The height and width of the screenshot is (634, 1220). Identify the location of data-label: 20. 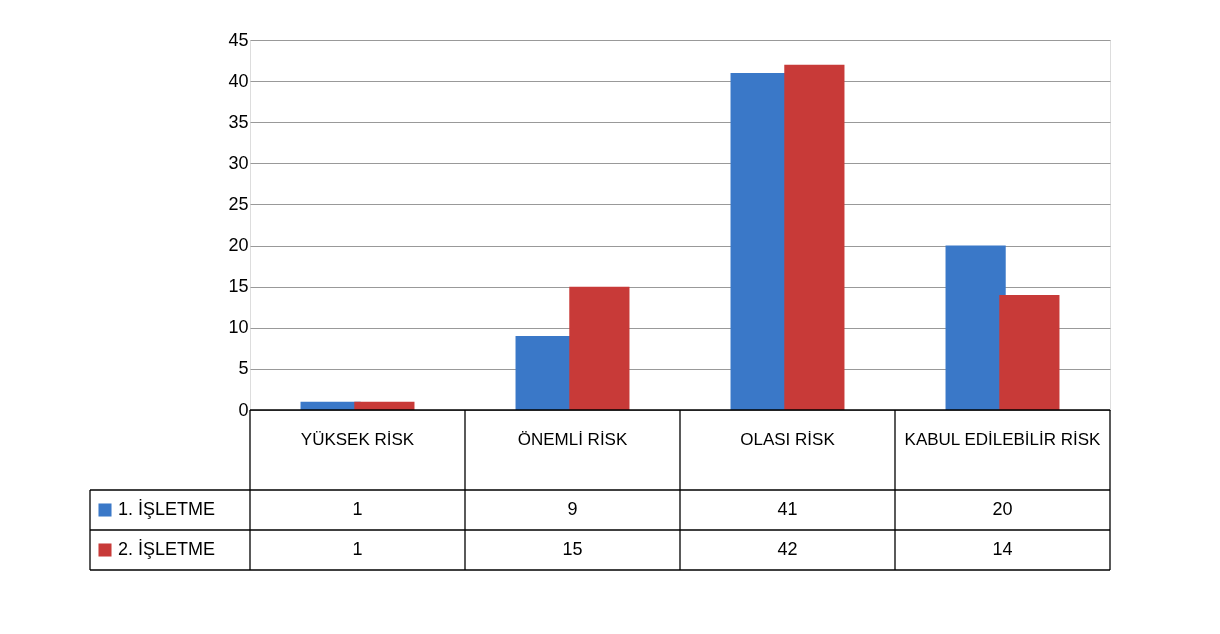
(1002, 509).